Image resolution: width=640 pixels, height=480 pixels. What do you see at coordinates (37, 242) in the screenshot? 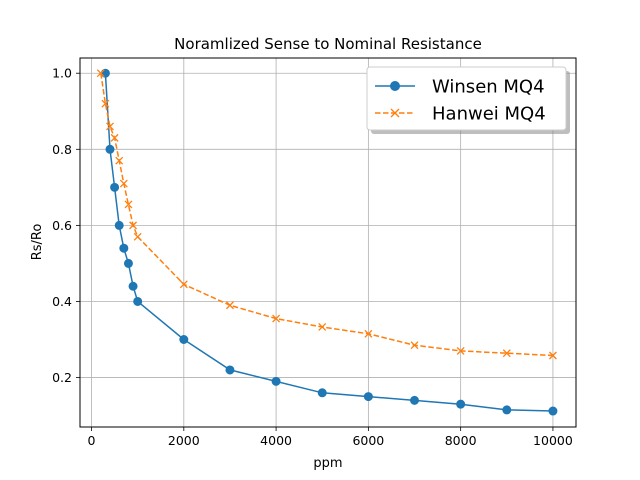
I see `y-axis-label: Rs/Ro` at bounding box center [37, 242].